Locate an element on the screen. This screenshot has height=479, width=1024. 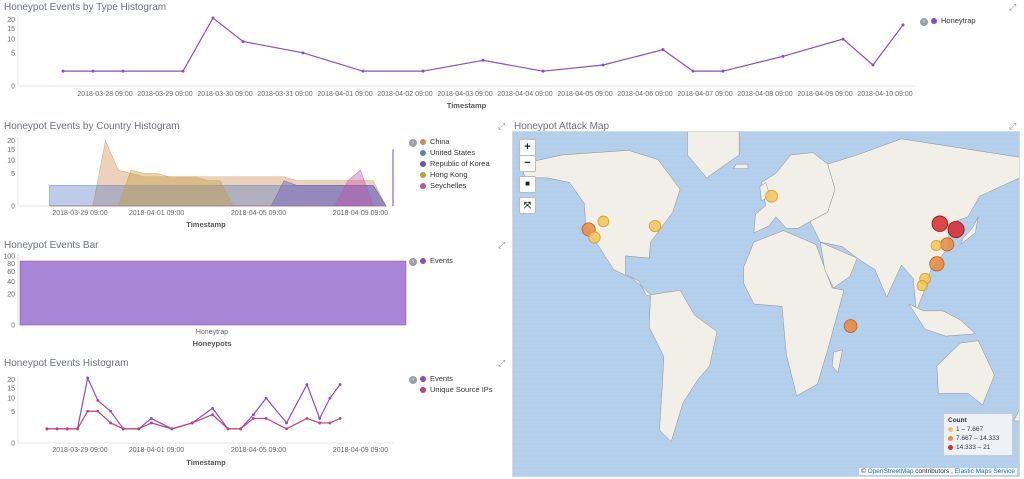
events-legend-item: Unique Source IPs is located at coordinates (456, 389).